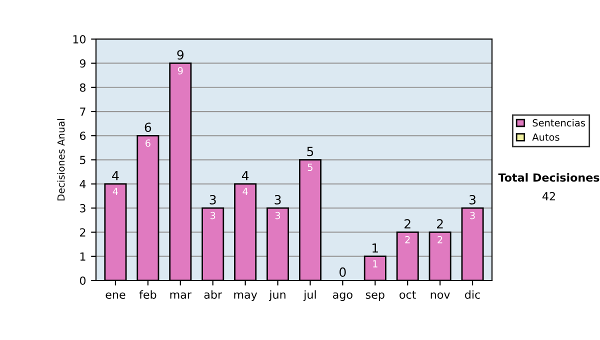  I want to click on x-tick-label: nov, so click(440, 295).